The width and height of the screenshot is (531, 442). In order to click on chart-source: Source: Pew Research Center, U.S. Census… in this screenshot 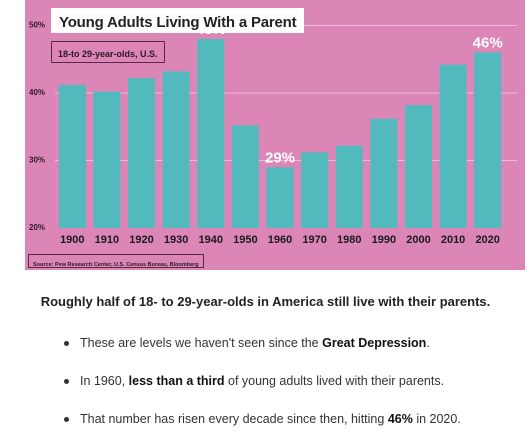, I will do `click(116, 265)`.